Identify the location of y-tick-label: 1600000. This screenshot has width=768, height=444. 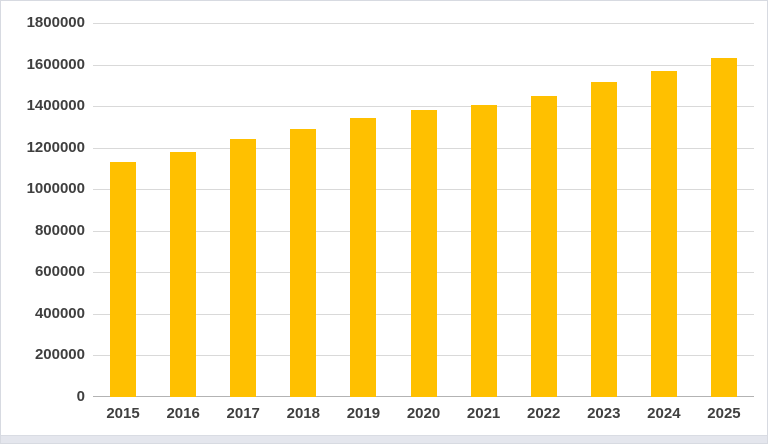
(55, 64).